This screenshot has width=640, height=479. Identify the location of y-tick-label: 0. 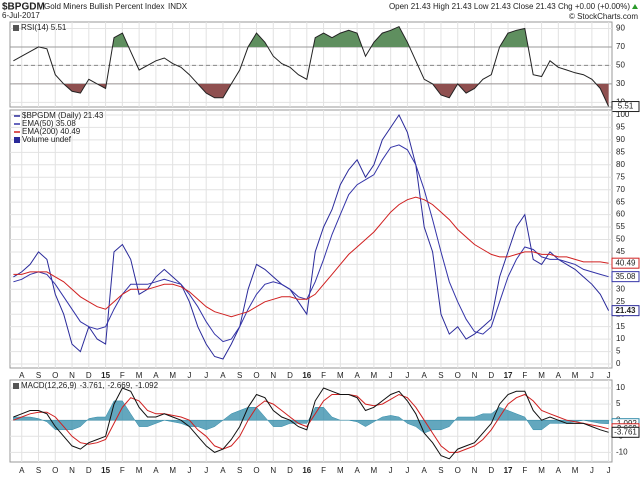
(618, 363).